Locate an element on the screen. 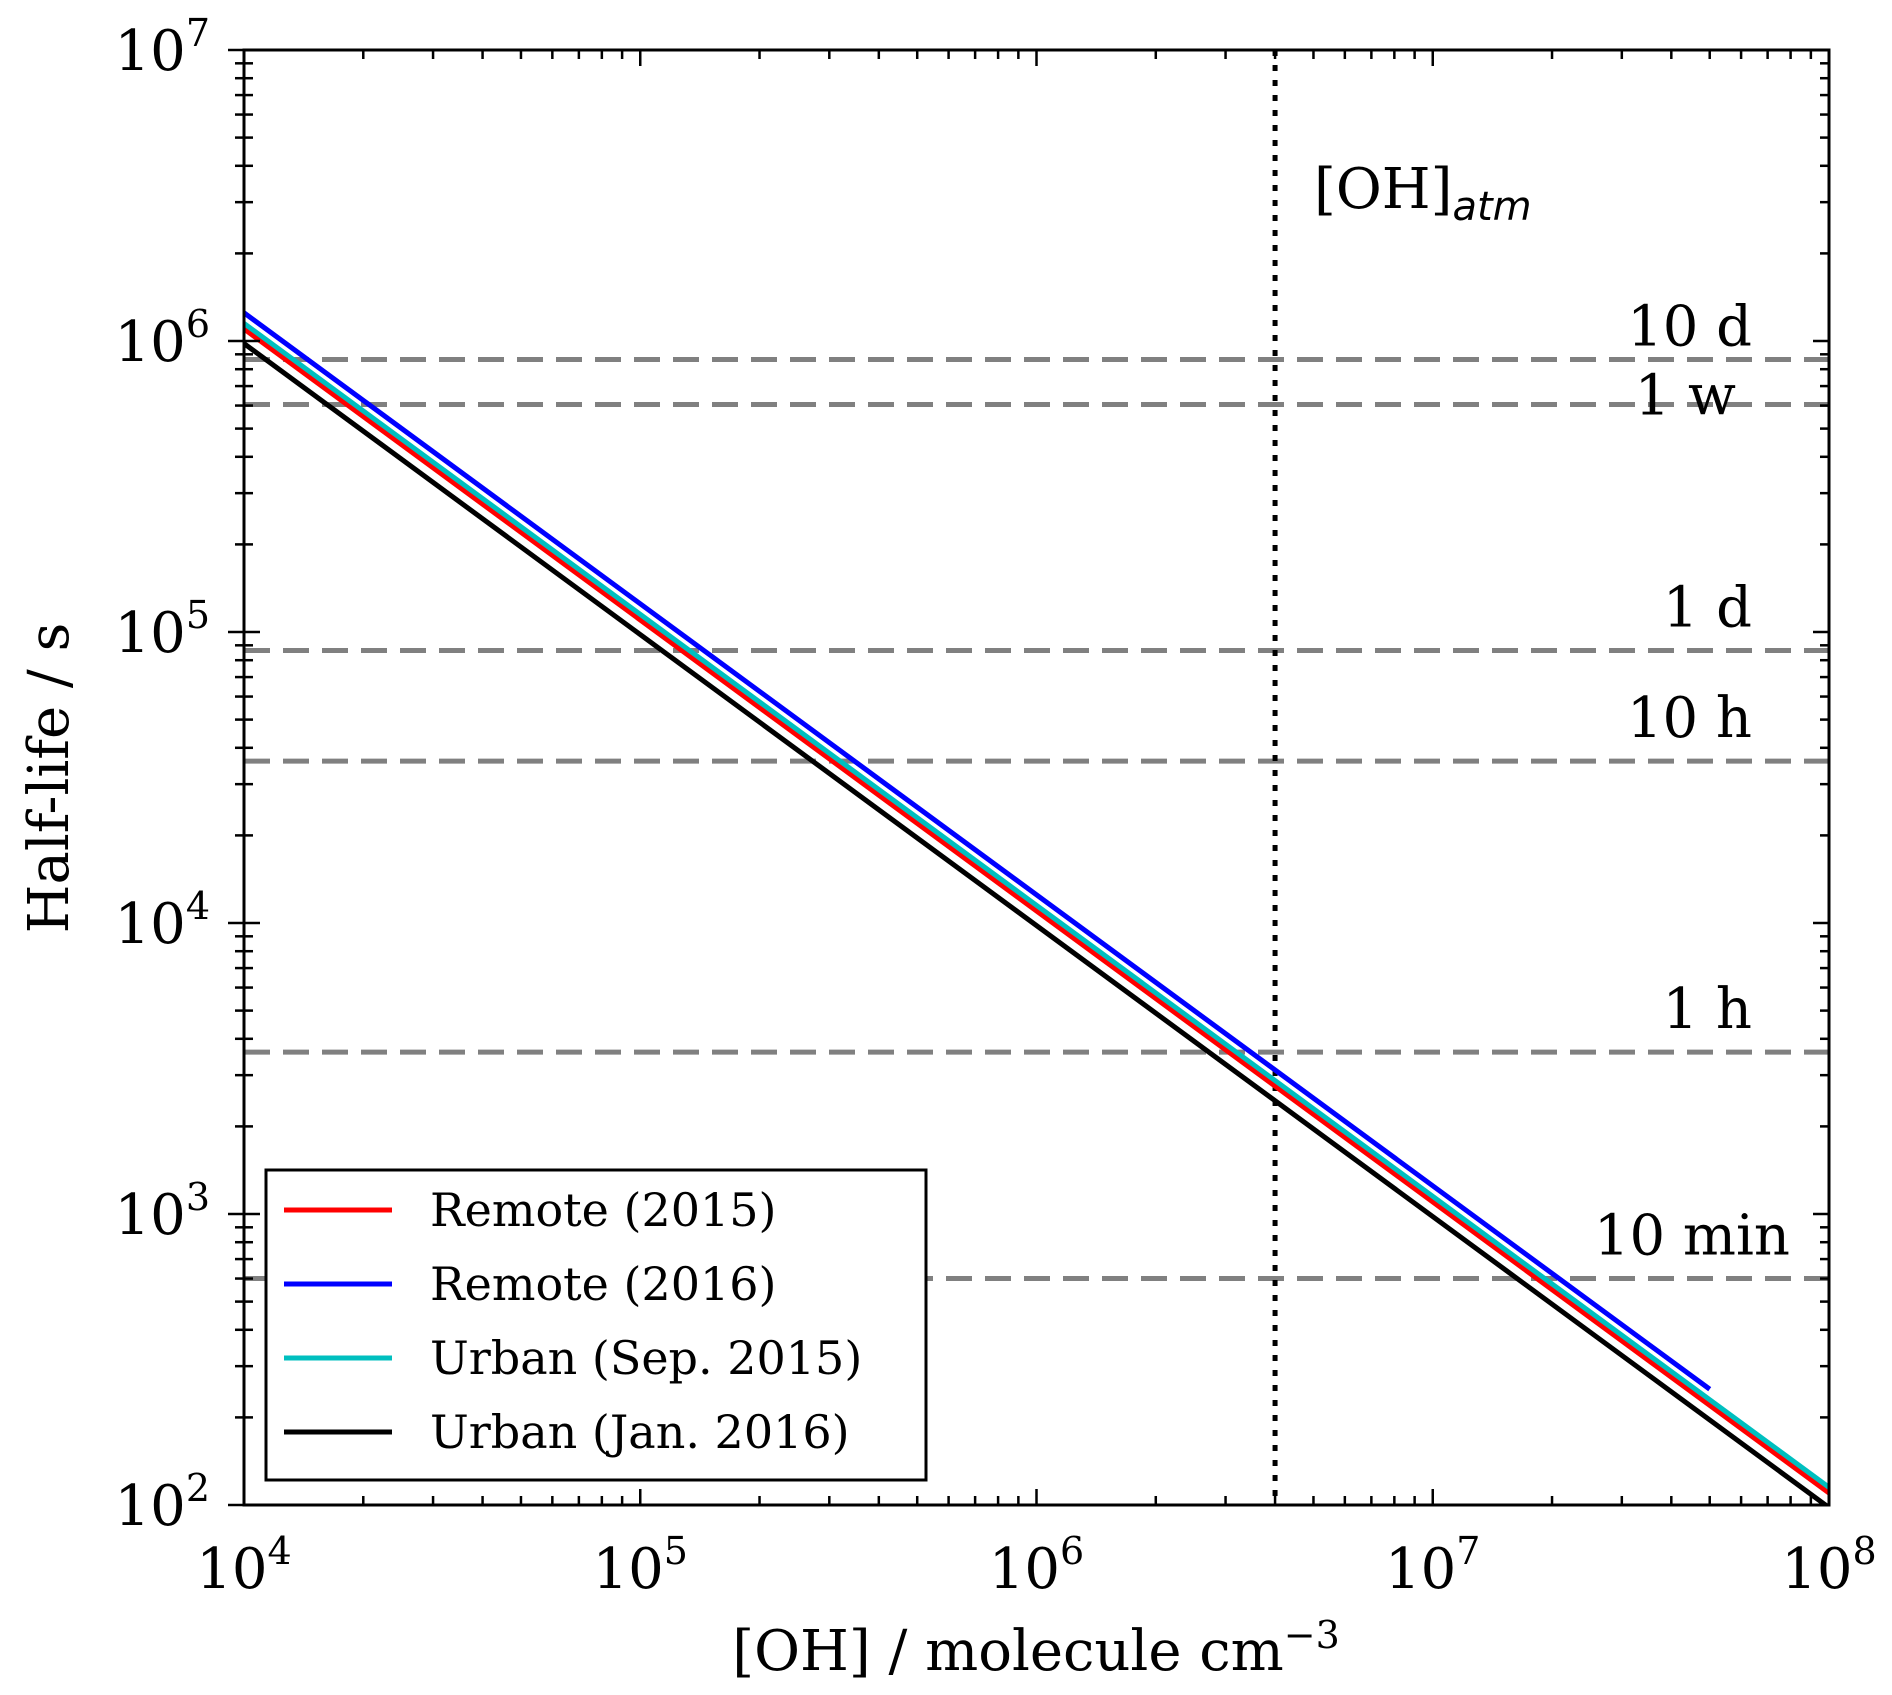  legend-label-2: Urban (Sep. 2015) is located at coordinates (646, 1358).